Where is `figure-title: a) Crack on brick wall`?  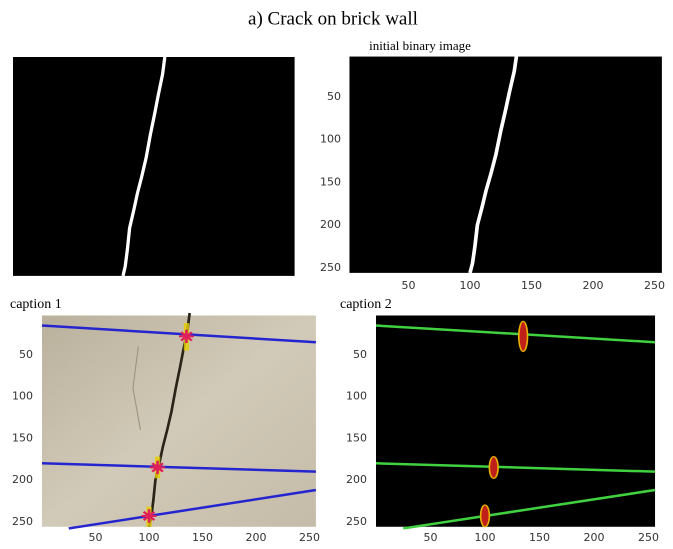
figure-title: a) Crack on brick wall is located at coordinates (333, 18).